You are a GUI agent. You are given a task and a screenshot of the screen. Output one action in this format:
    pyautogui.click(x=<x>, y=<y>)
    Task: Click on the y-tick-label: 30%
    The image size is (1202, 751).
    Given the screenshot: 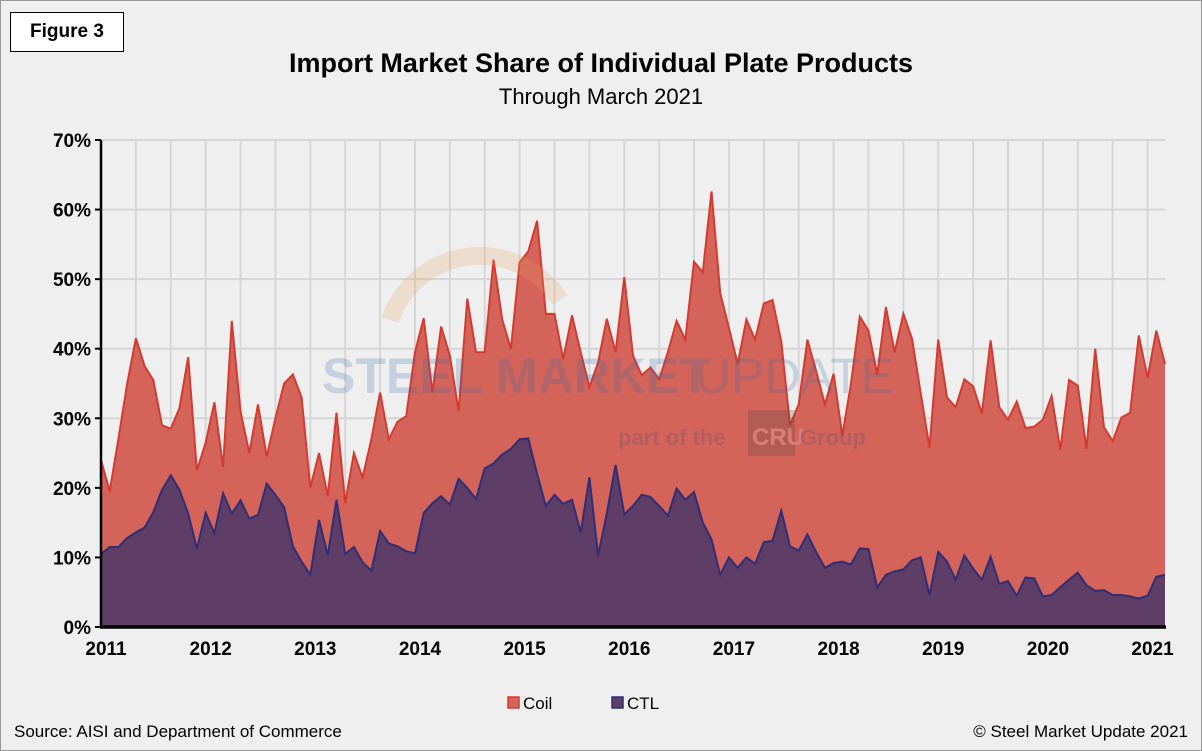 What is the action you would take?
    pyautogui.click(x=72, y=419)
    